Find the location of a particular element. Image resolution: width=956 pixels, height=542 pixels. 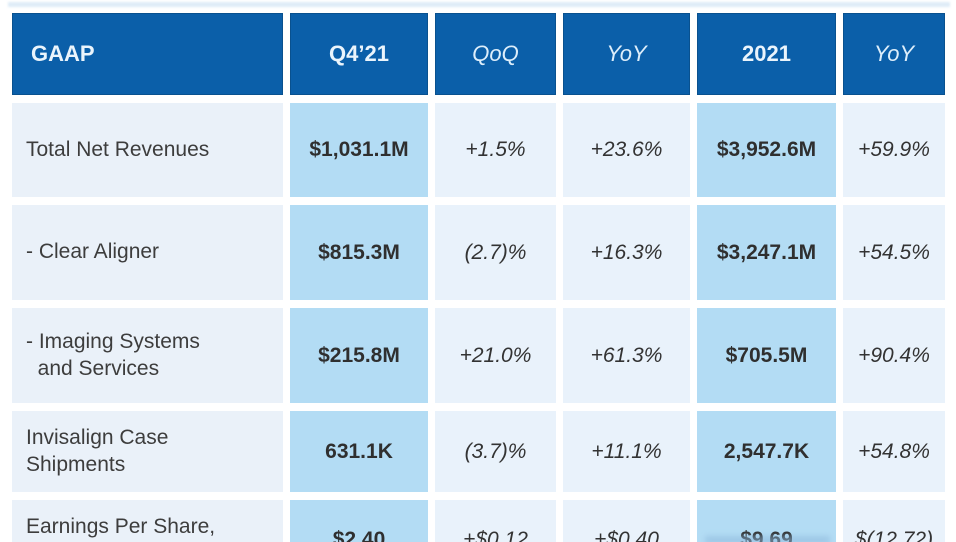

clear-aligner-q4-value: $815.3M is located at coordinates (359, 252).